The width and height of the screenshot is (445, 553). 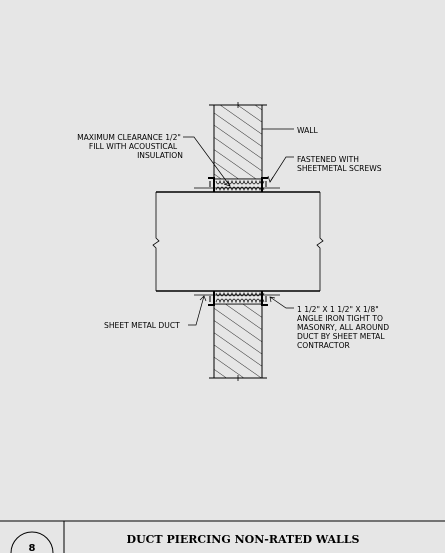 I want to click on sheet-metal-duct-label: SHEET METAL DUCT, so click(x=142, y=325).